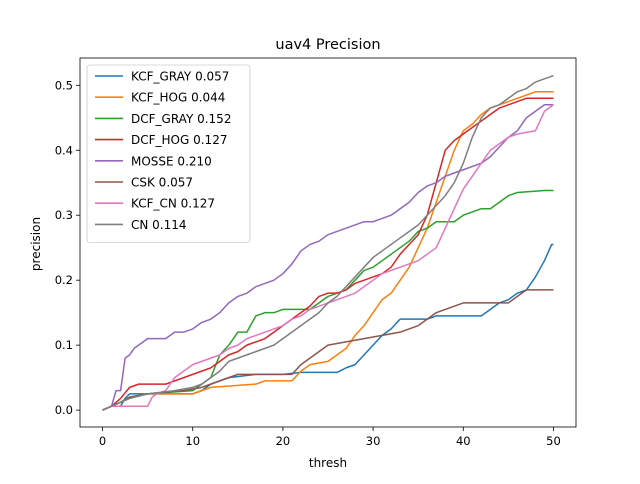  Describe the element at coordinates (283, 441) in the screenshot. I see `x-tick-label: 20` at that location.